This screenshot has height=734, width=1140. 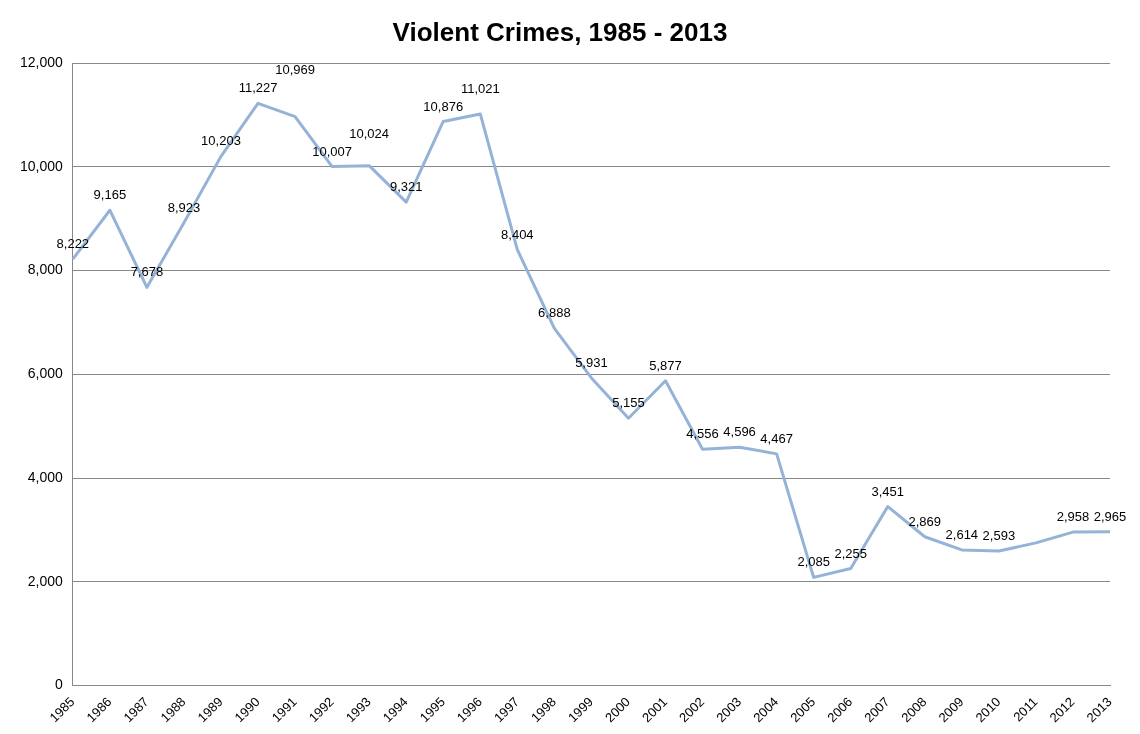 I want to click on data-label: 9,321, so click(x=406, y=187).